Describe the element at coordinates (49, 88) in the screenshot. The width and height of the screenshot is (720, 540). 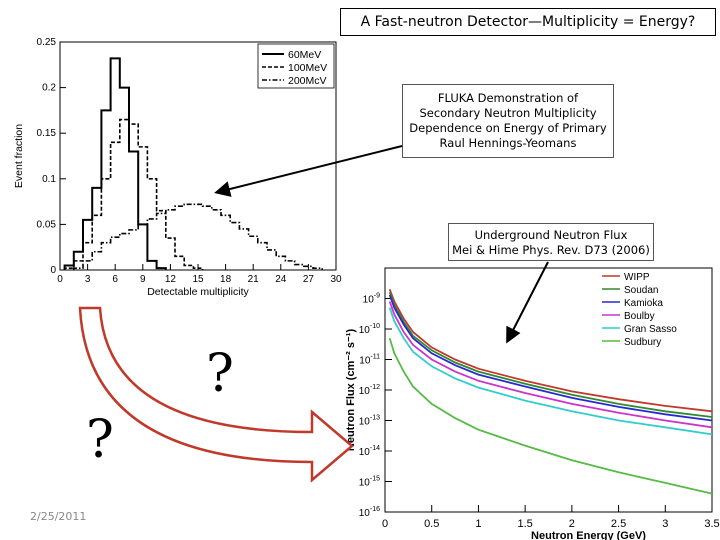
I see `y-tick-label: 0.2` at that location.